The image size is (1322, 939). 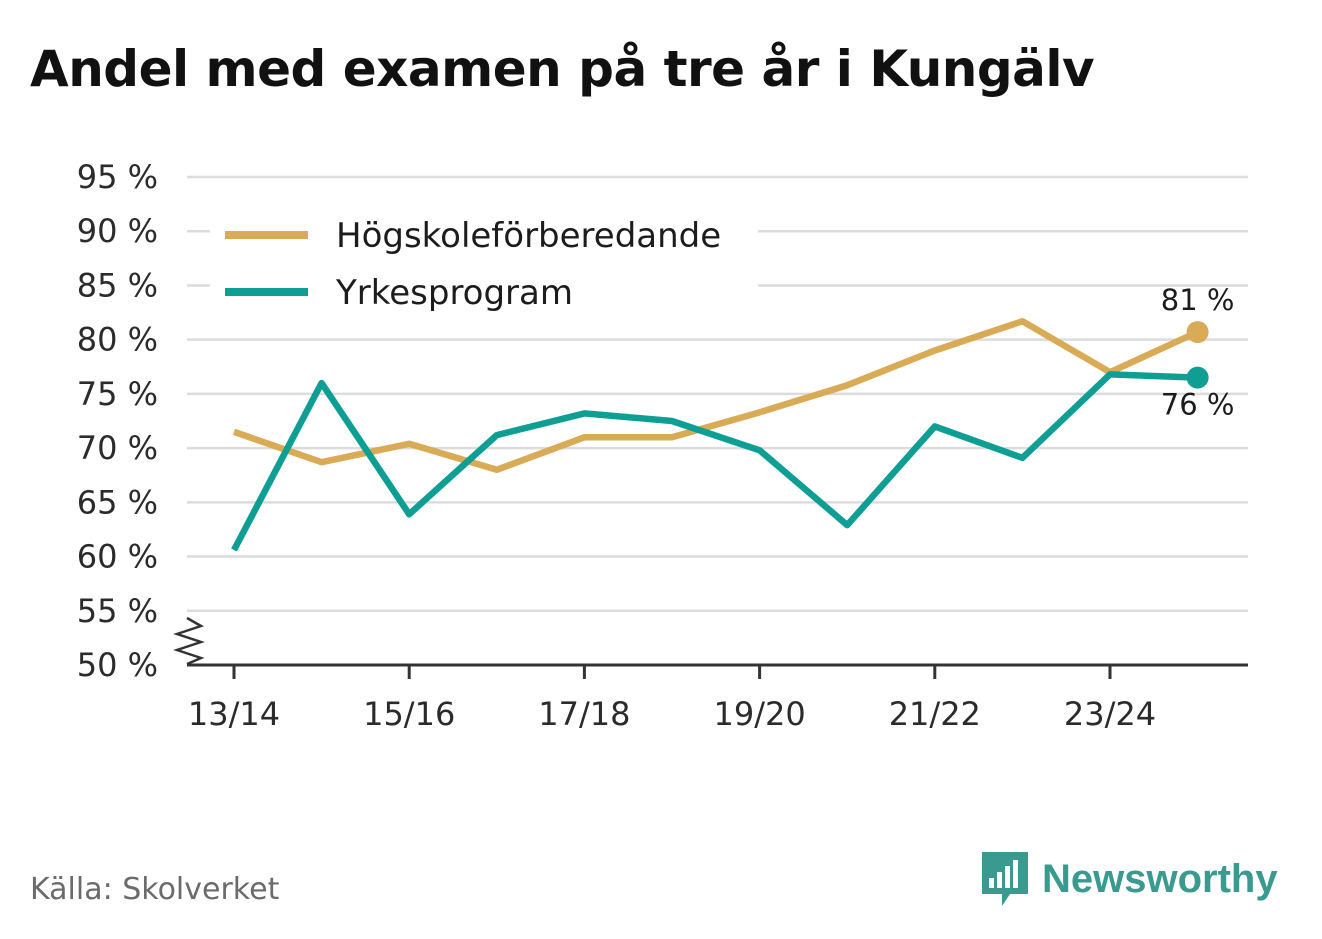 What do you see at coordinates (117, 285) in the screenshot?
I see `y-tick-label: 85 %` at bounding box center [117, 285].